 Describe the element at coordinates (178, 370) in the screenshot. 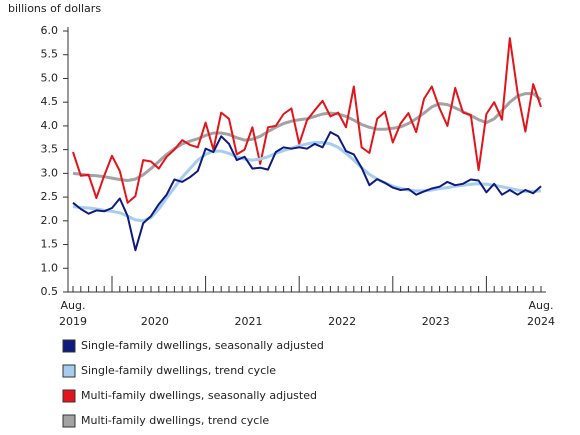

I see `legend-label: Single-family dwellings, trend cycle` at that location.